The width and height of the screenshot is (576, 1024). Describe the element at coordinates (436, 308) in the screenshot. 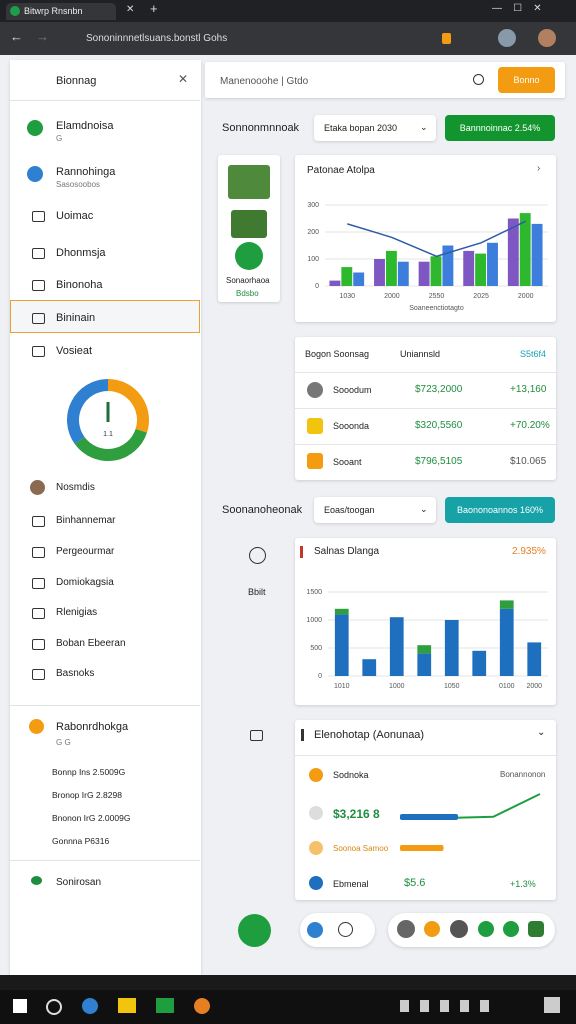

I see `x-axis-title: Soaneenctiotagto` at that location.